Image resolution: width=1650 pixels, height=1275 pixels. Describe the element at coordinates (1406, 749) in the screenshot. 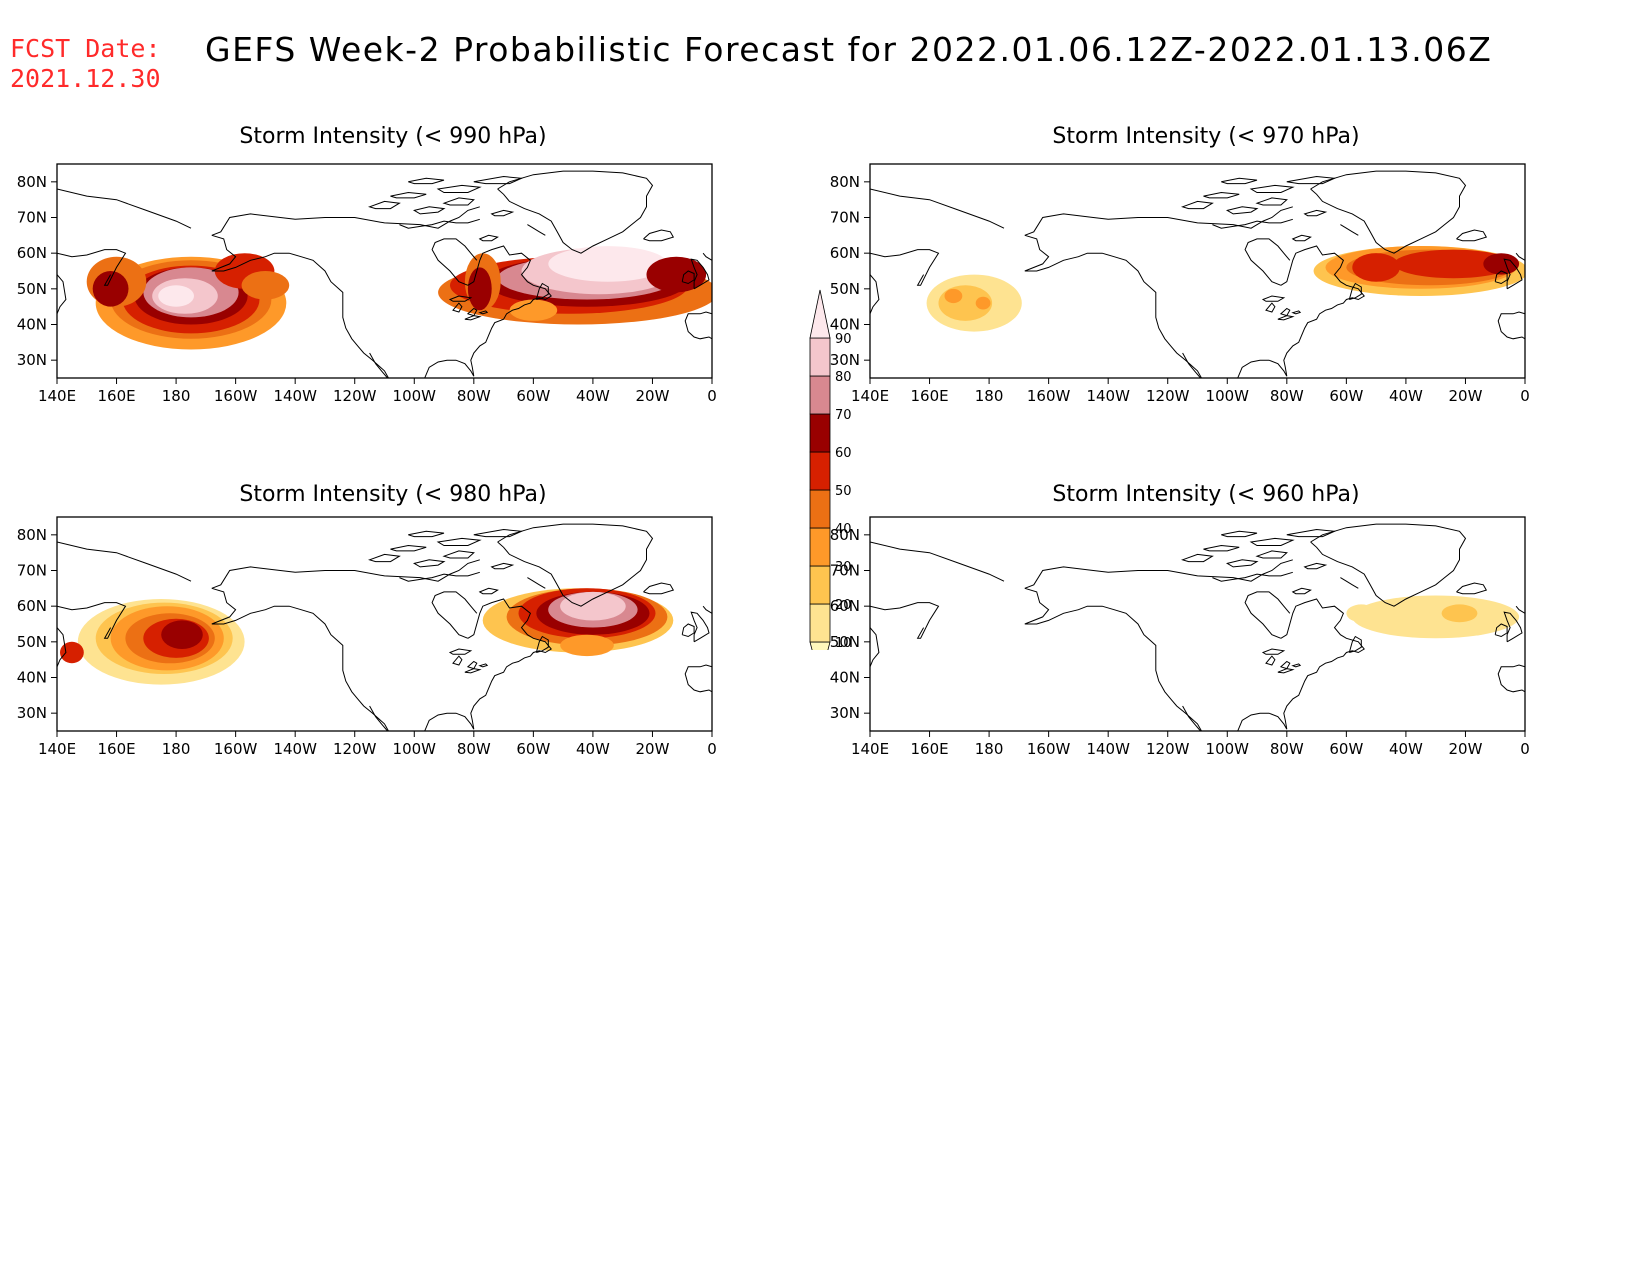

I see `lon-label: 40W` at that location.